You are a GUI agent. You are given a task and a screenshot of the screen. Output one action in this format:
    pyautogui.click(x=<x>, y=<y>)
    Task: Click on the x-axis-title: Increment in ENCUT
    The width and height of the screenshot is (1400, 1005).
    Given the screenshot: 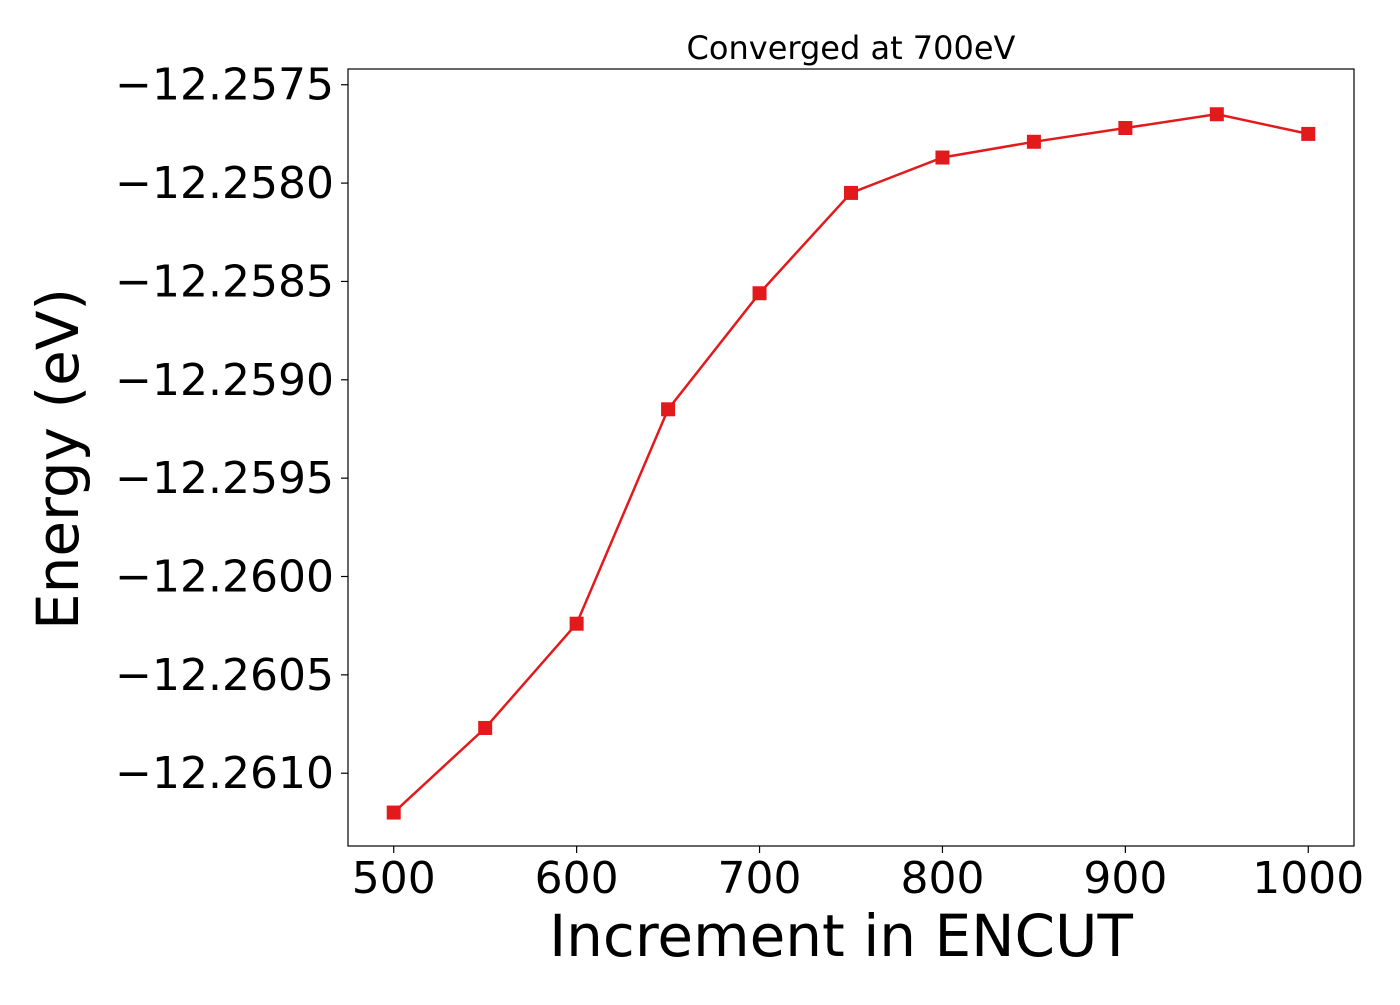 What is the action you would take?
    pyautogui.click(x=841, y=936)
    